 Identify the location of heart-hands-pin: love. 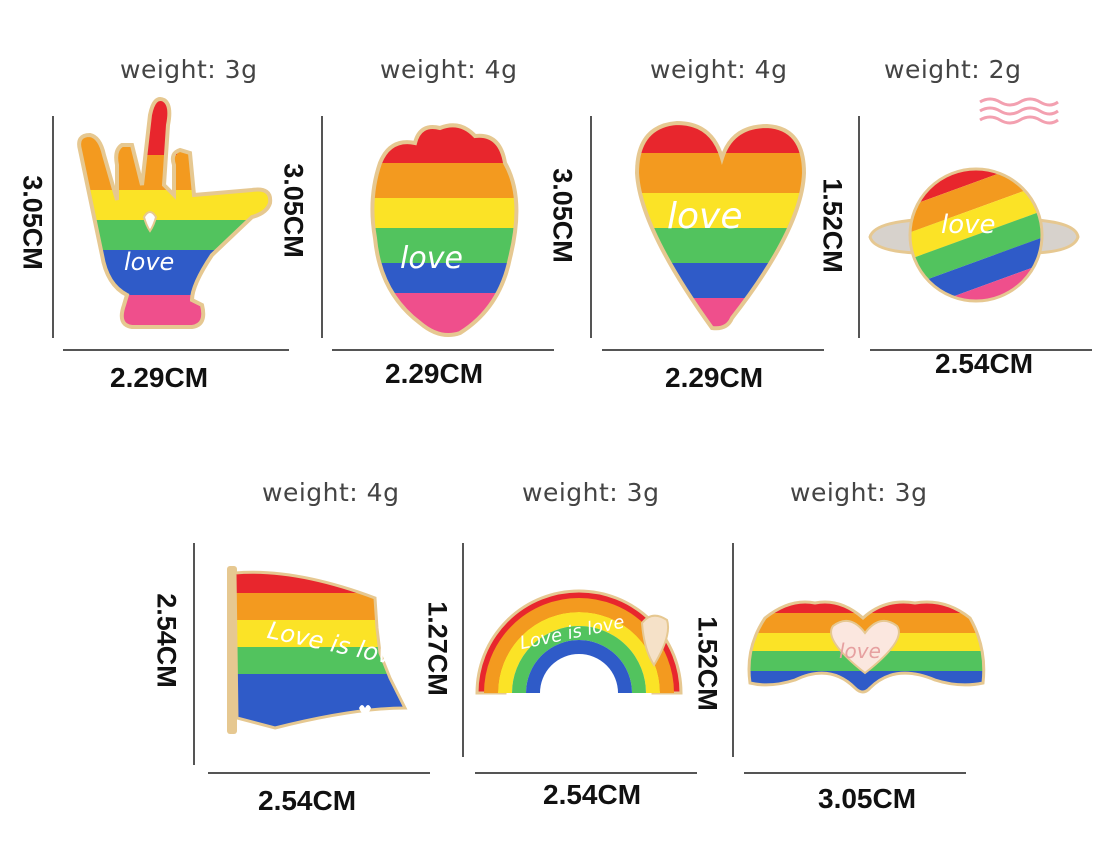
(866, 647).